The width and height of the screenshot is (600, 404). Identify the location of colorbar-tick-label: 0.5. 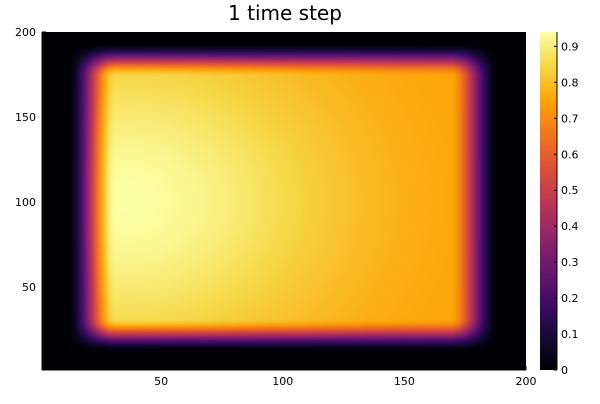
(570, 190).